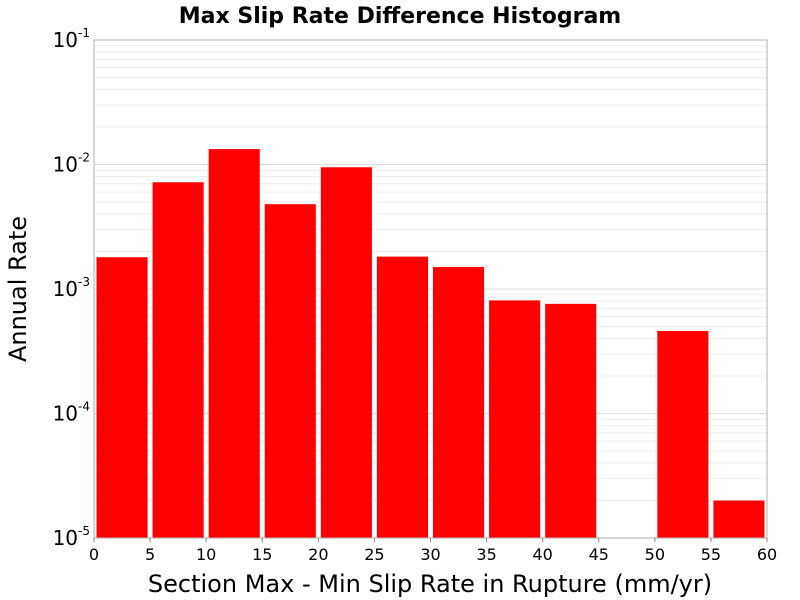 Image resolution: width=800 pixels, height=600 pixels. I want to click on x-tick-label: 50, so click(655, 554).